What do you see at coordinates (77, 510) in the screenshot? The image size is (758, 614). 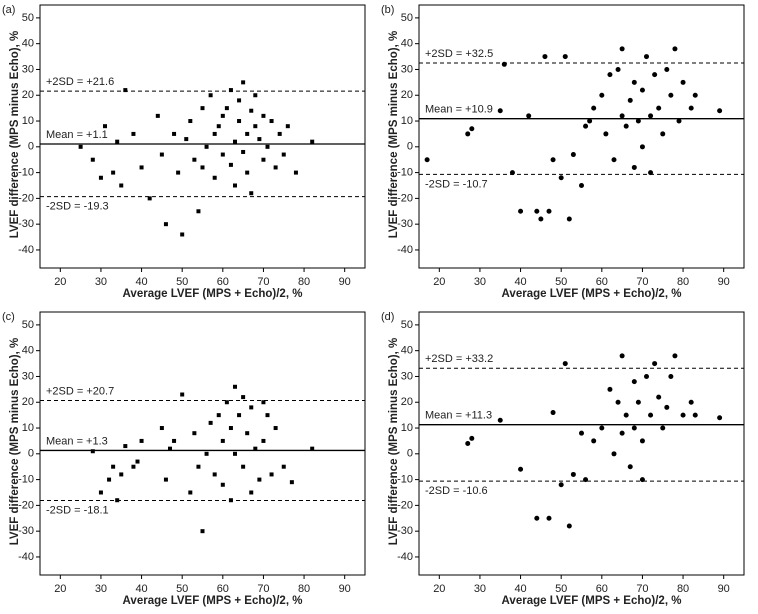 I see `line-label: -2SD = -18.1` at bounding box center [77, 510].